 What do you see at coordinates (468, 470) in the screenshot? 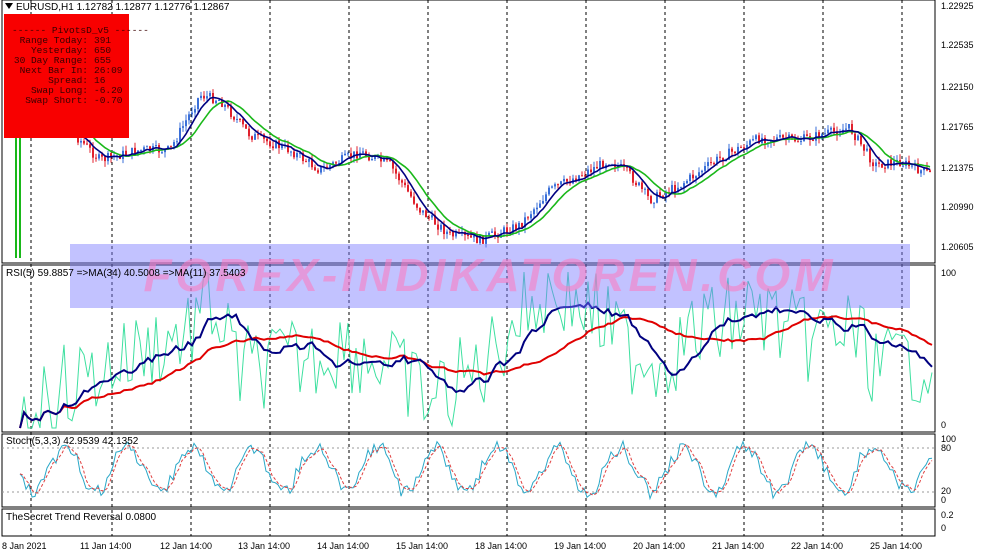
I see `pane-frame` at bounding box center [468, 470].